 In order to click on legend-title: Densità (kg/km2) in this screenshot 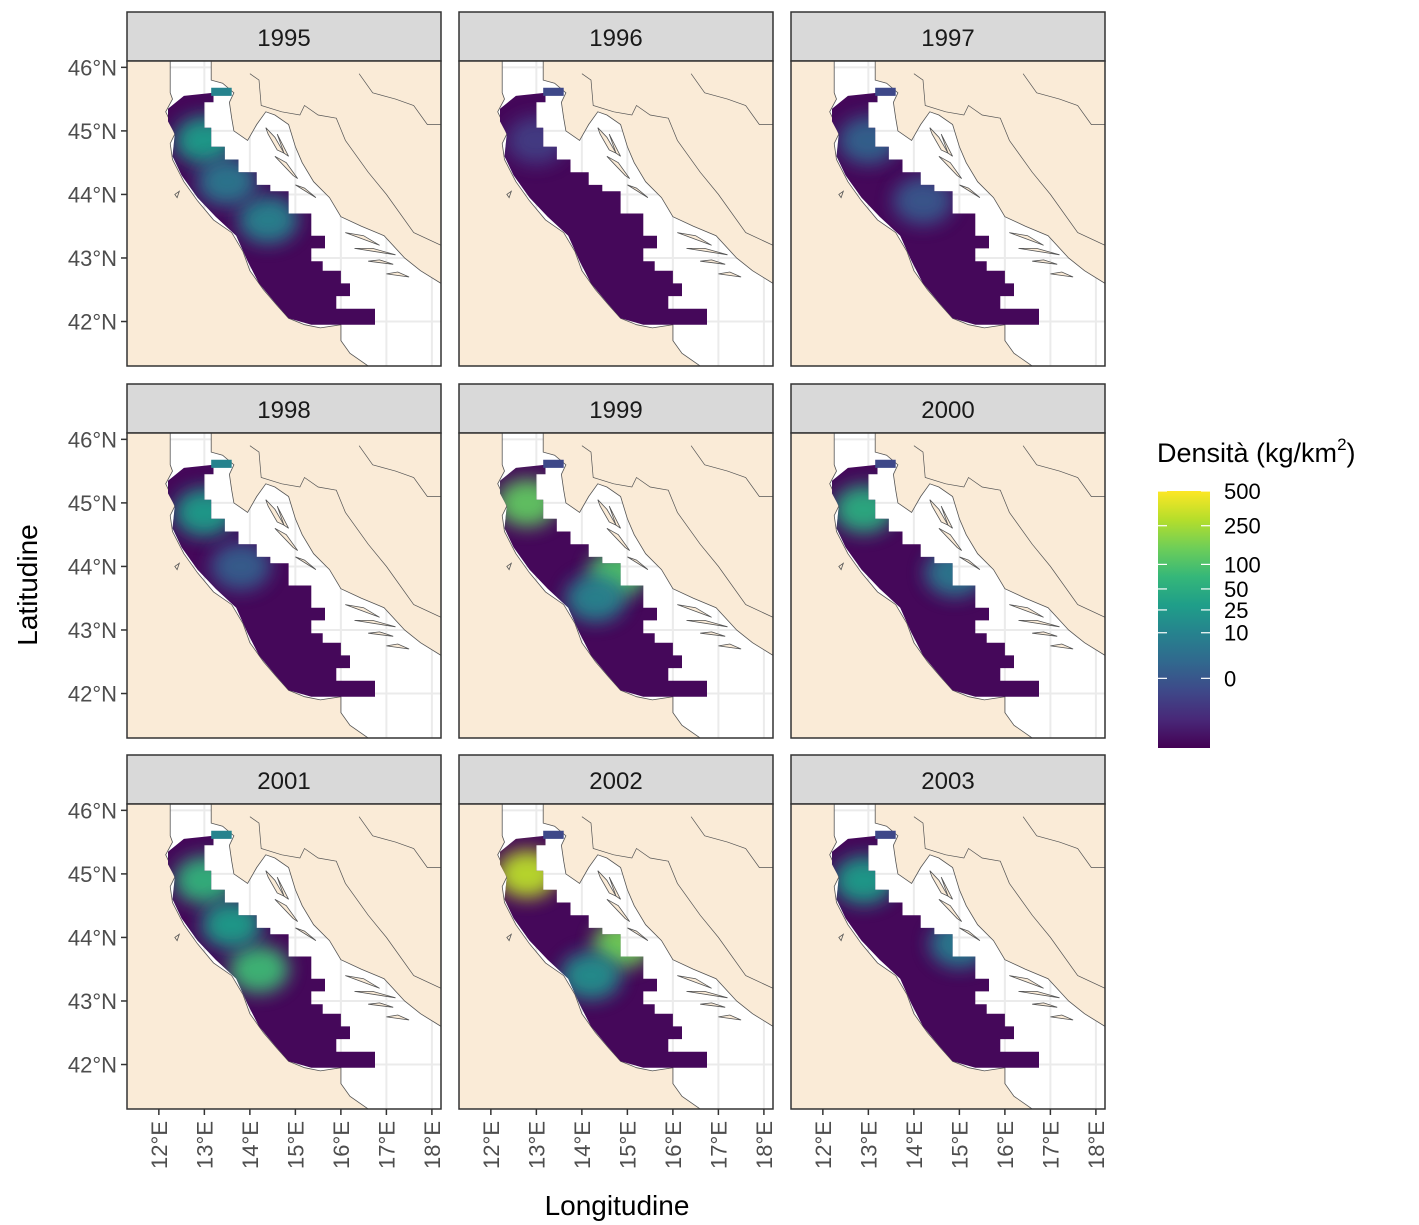, I will do `click(1256, 451)`.